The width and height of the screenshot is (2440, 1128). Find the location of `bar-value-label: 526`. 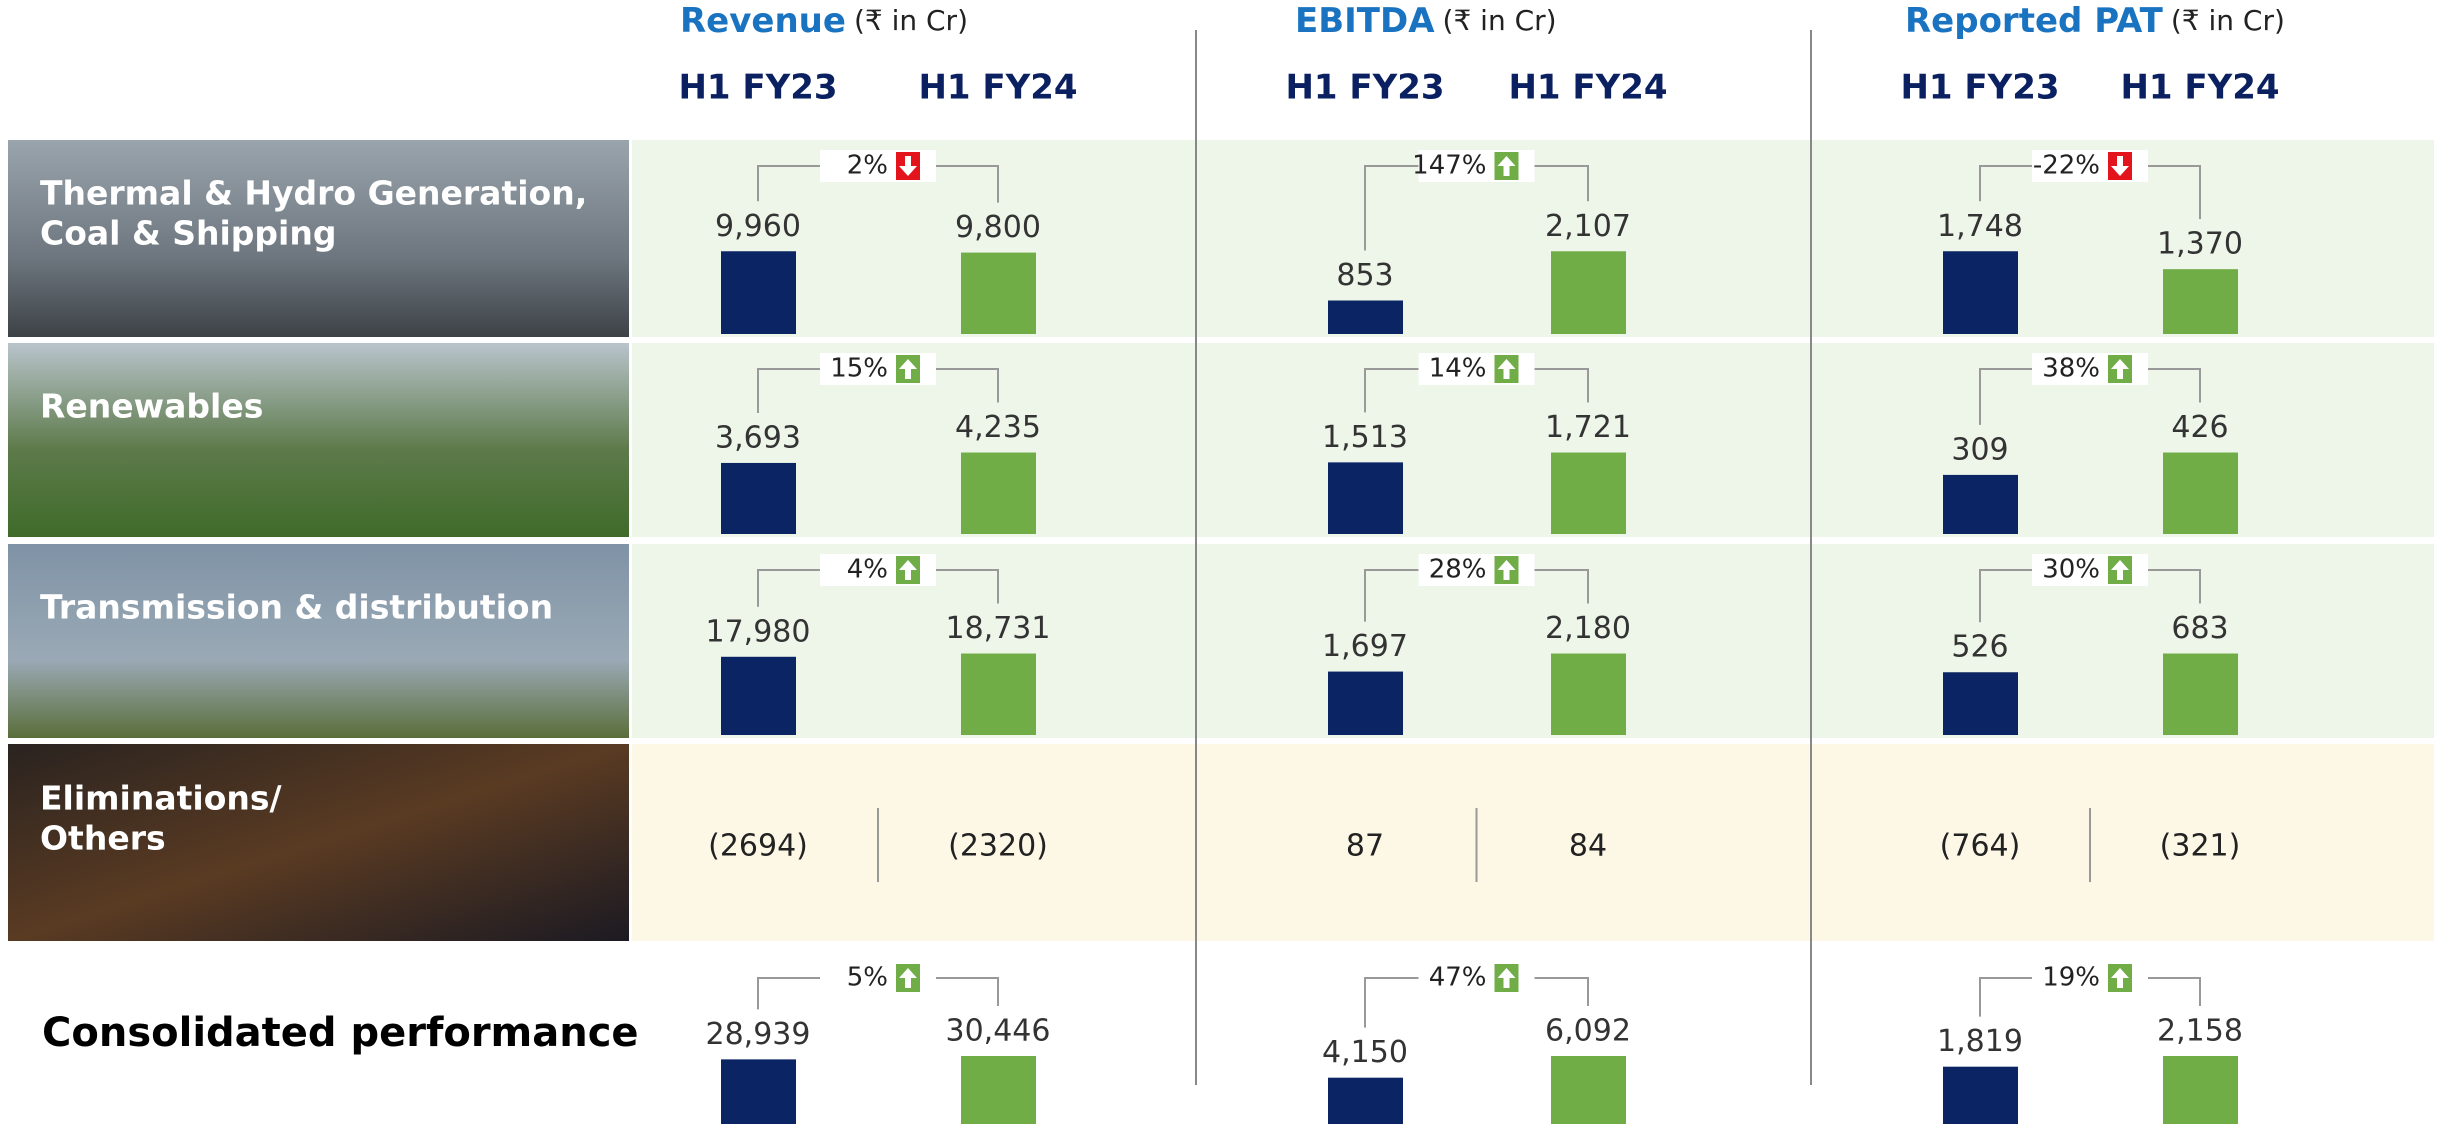

bar-value-label: 526 is located at coordinates (1979, 647).